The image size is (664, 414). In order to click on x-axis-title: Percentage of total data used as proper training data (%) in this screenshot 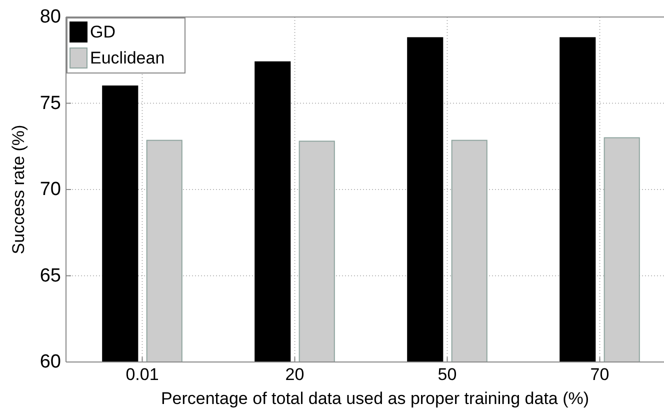, I will do `click(375, 398)`.